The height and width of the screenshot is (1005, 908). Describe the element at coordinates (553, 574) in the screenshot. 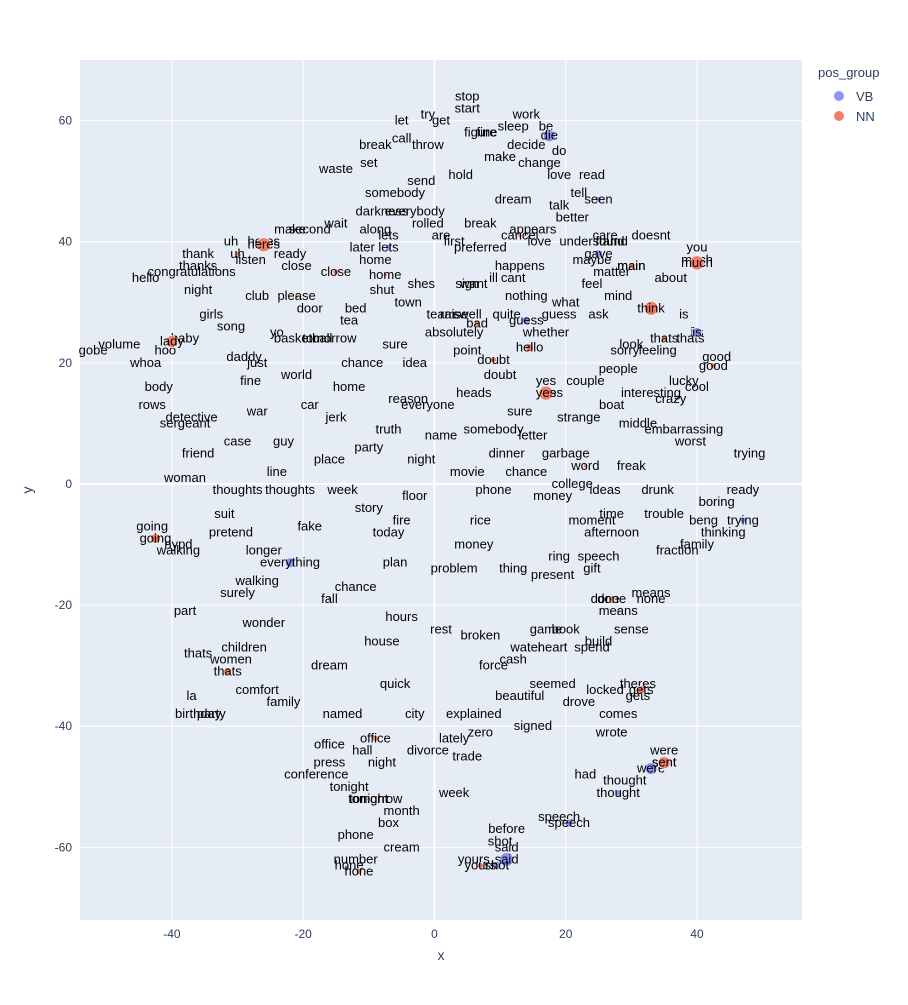

I see `word-label: present` at that location.